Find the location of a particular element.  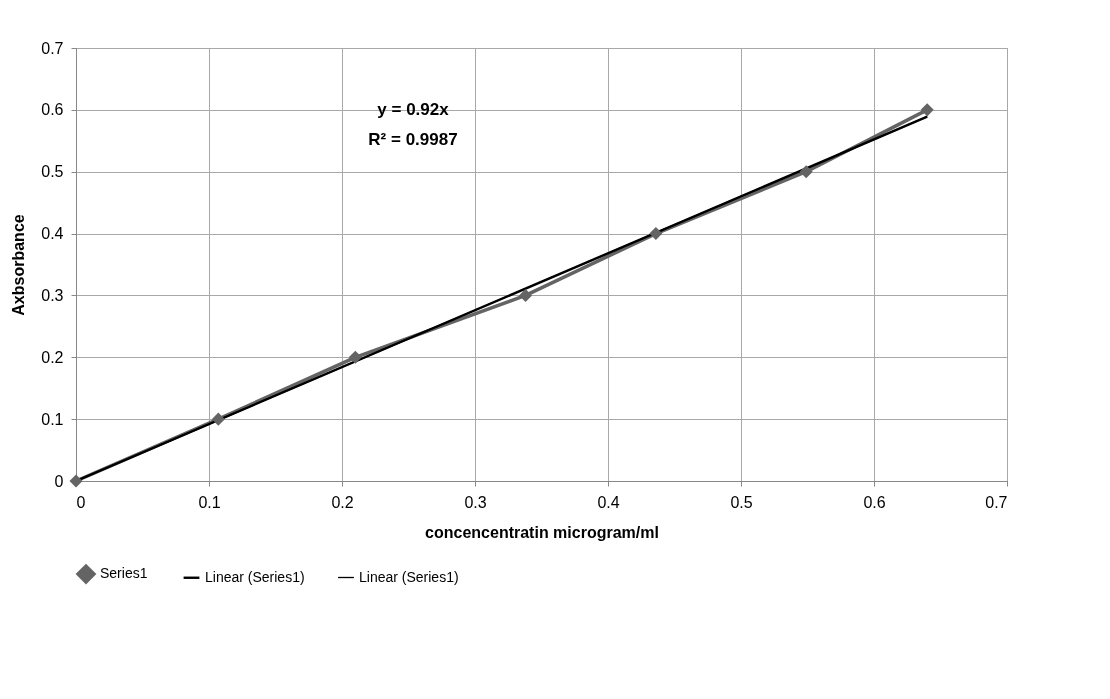

y-tick-label: 0.3 is located at coordinates (52, 295).